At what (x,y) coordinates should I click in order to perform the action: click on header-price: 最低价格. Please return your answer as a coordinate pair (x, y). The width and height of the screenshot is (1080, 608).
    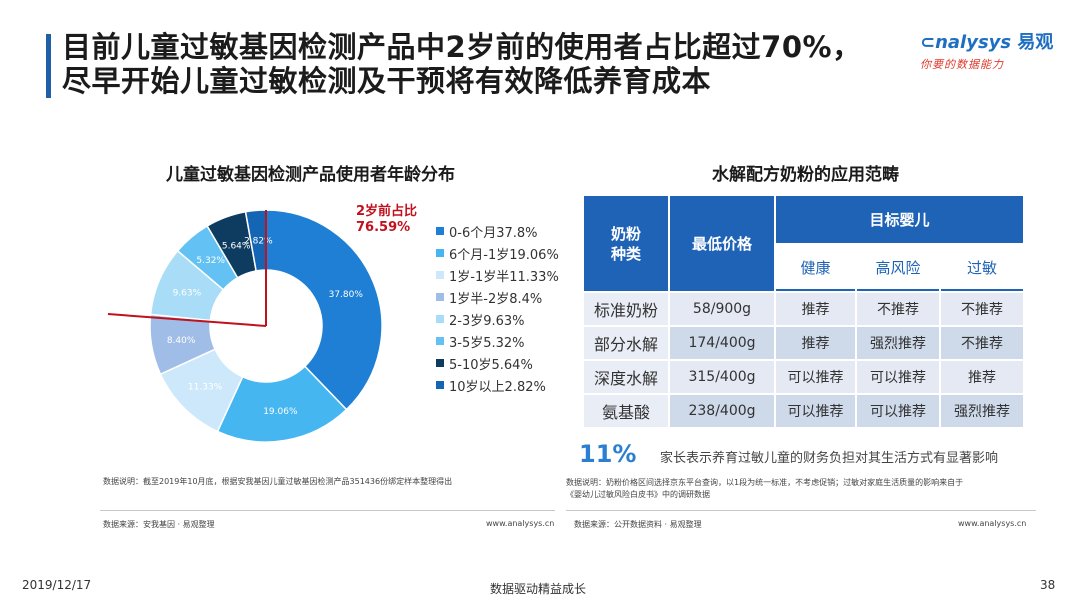
    Looking at the image, I should click on (722, 243).